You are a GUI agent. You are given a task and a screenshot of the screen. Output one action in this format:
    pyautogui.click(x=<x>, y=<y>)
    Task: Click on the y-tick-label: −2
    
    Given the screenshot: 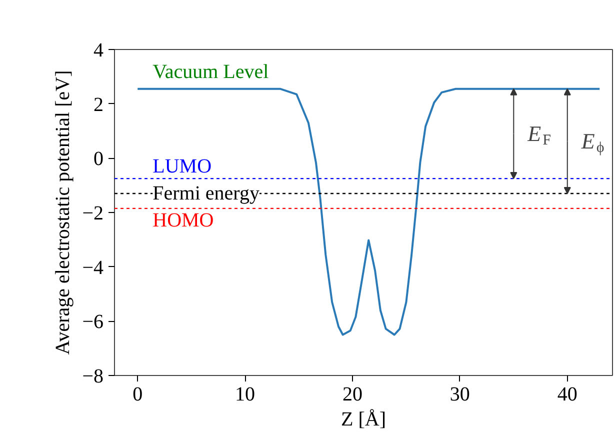 What is the action you would take?
    pyautogui.click(x=93, y=213)
    